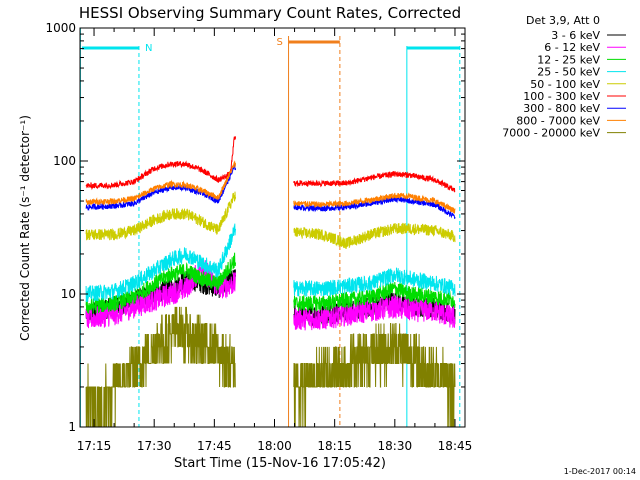 The width and height of the screenshot is (640, 480). What do you see at coordinates (270, 187) in the screenshot?
I see `series-800-7000-kev` at bounding box center [270, 187].